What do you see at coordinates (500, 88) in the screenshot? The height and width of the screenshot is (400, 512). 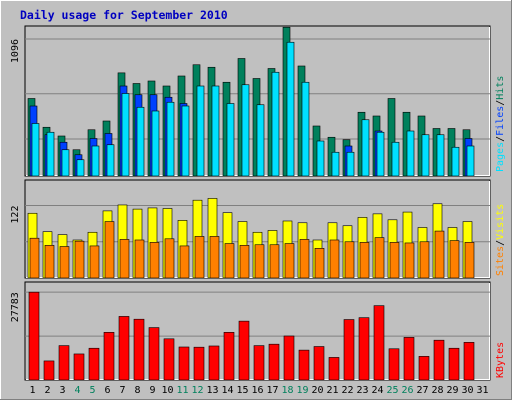 I see `legend-hits: Hits` at bounding box center [500, 88].